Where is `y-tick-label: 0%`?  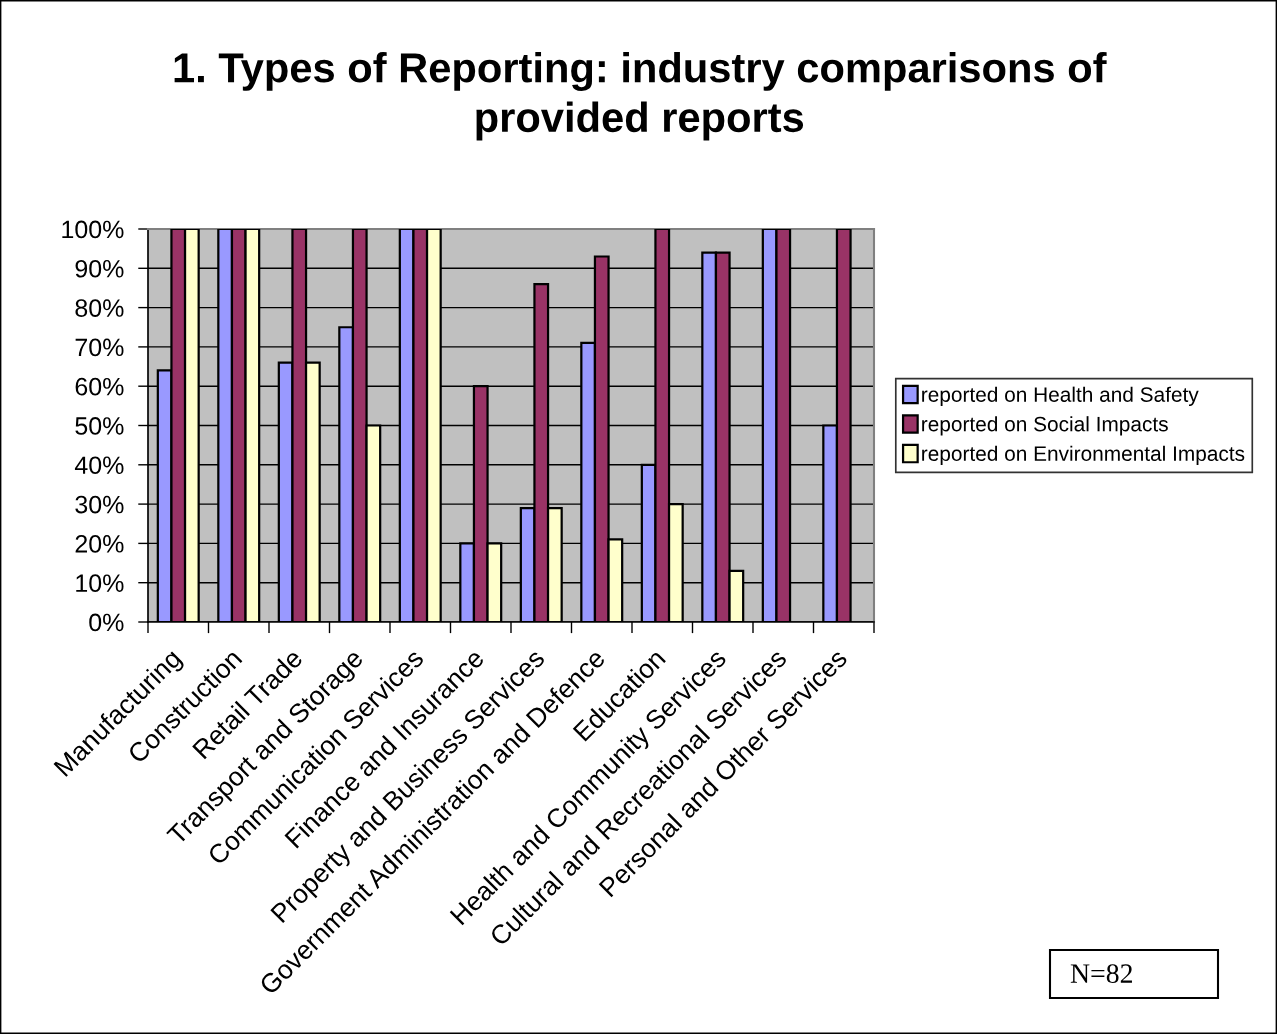 y-tick-label: 0% is located at coordinates (106, 622).